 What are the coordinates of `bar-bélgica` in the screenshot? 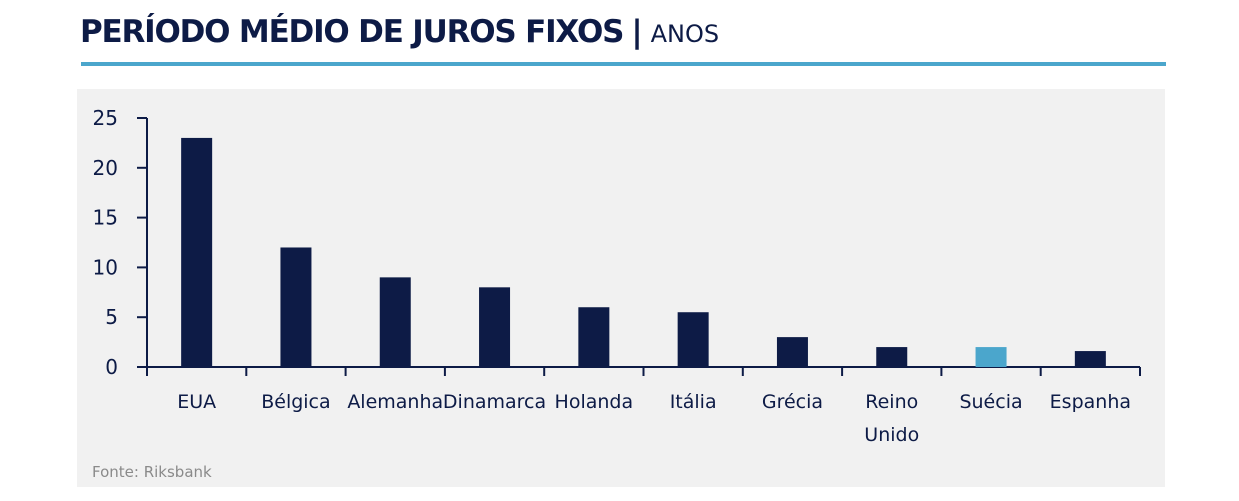 It's located at (296, 307).